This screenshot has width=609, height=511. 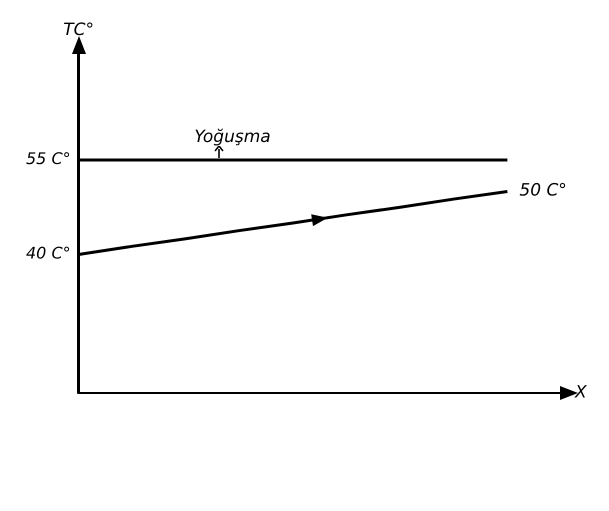 What do you see at coordinates (543, 190) in the screenshot?
I see `annotation: 50 C°` at bounding box center [543, 190].